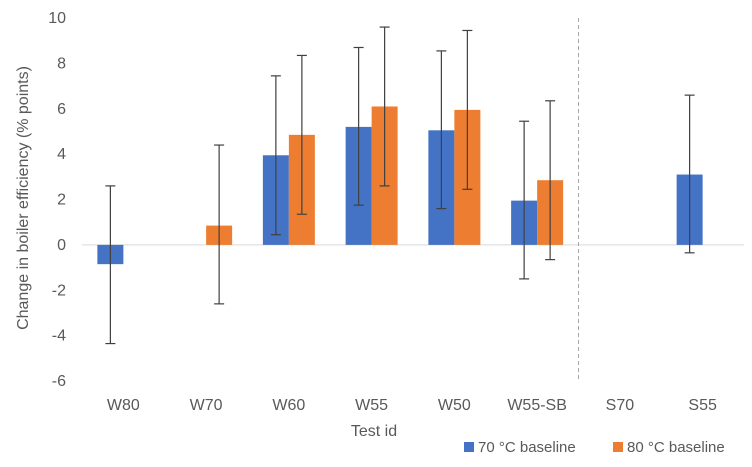 This screenshot has width=752, height=467. I want to click on y-tick-label: -2, so click(59, 290).